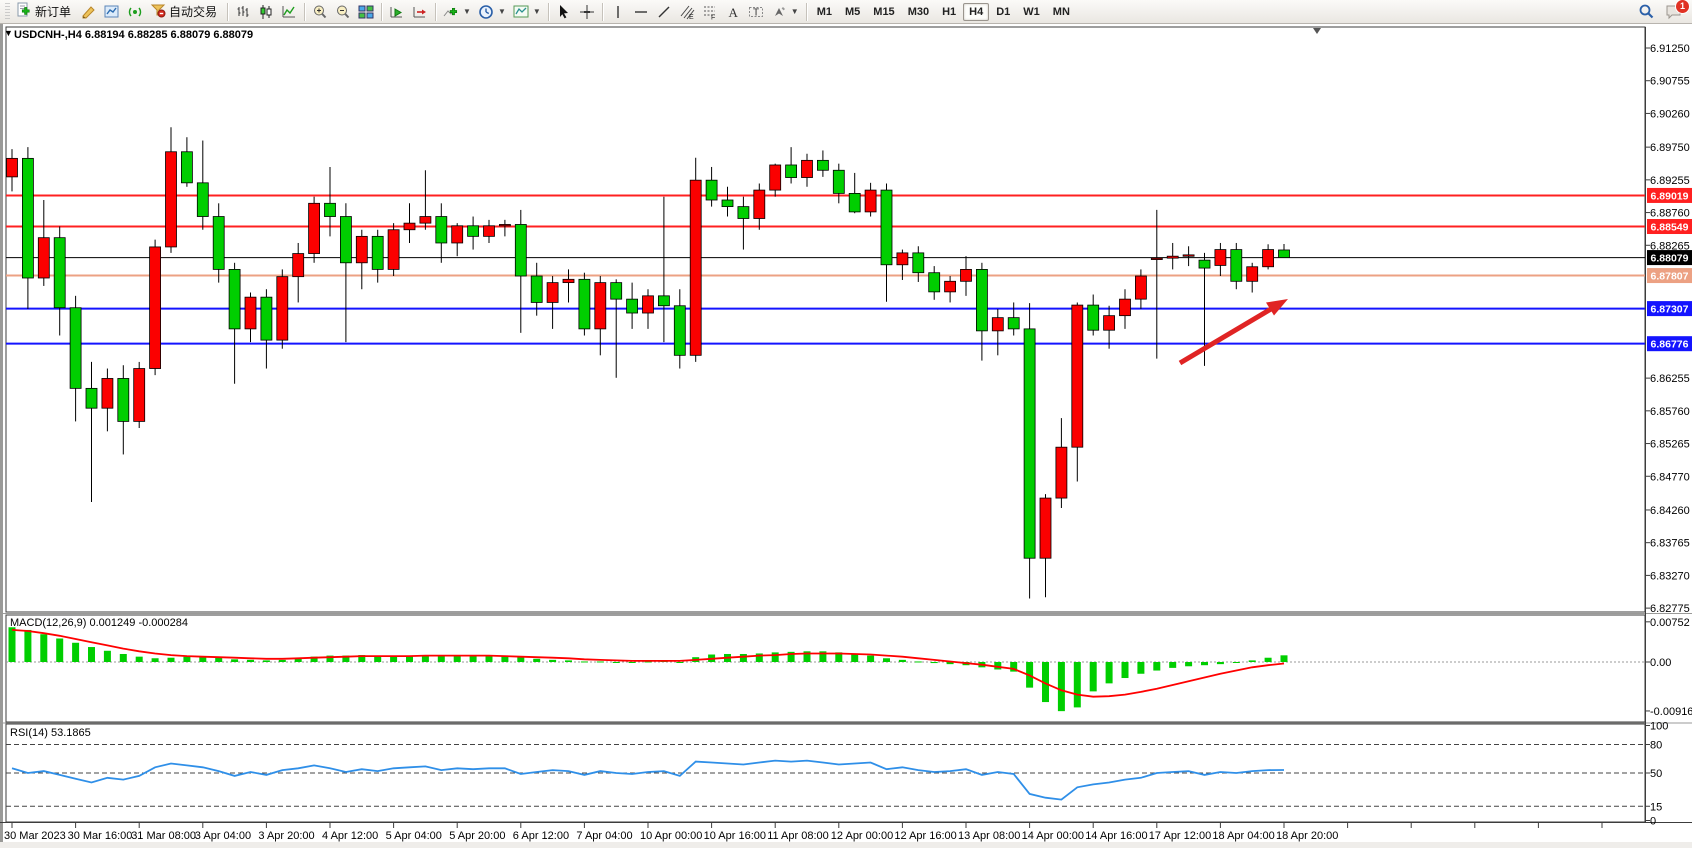 Image resolution: width=1692 pixels, height=848 pixels. What do you see at coordinates (852, 12) in the screenshot?
I see `timeframe-m5: M5` at bounding box center [852, 12].